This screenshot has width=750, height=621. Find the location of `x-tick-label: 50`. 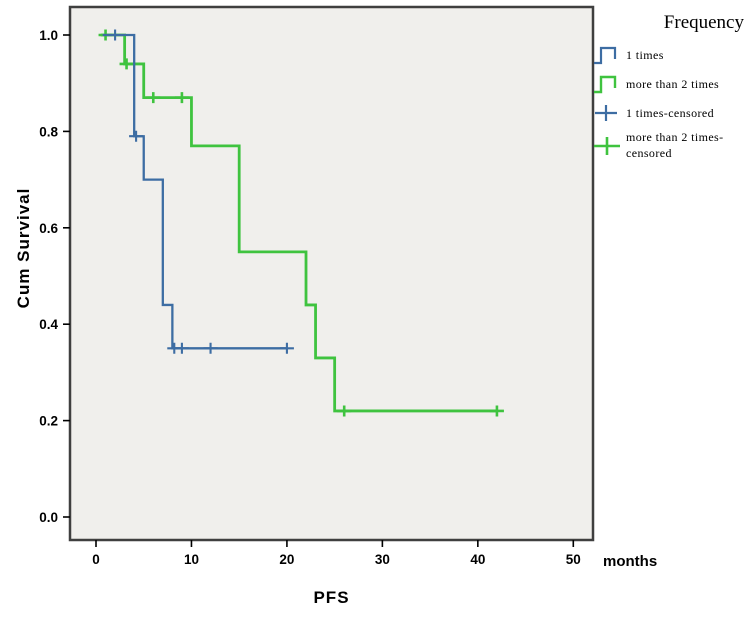

x-tick-label: 50 is located at coordinates (573, 559).